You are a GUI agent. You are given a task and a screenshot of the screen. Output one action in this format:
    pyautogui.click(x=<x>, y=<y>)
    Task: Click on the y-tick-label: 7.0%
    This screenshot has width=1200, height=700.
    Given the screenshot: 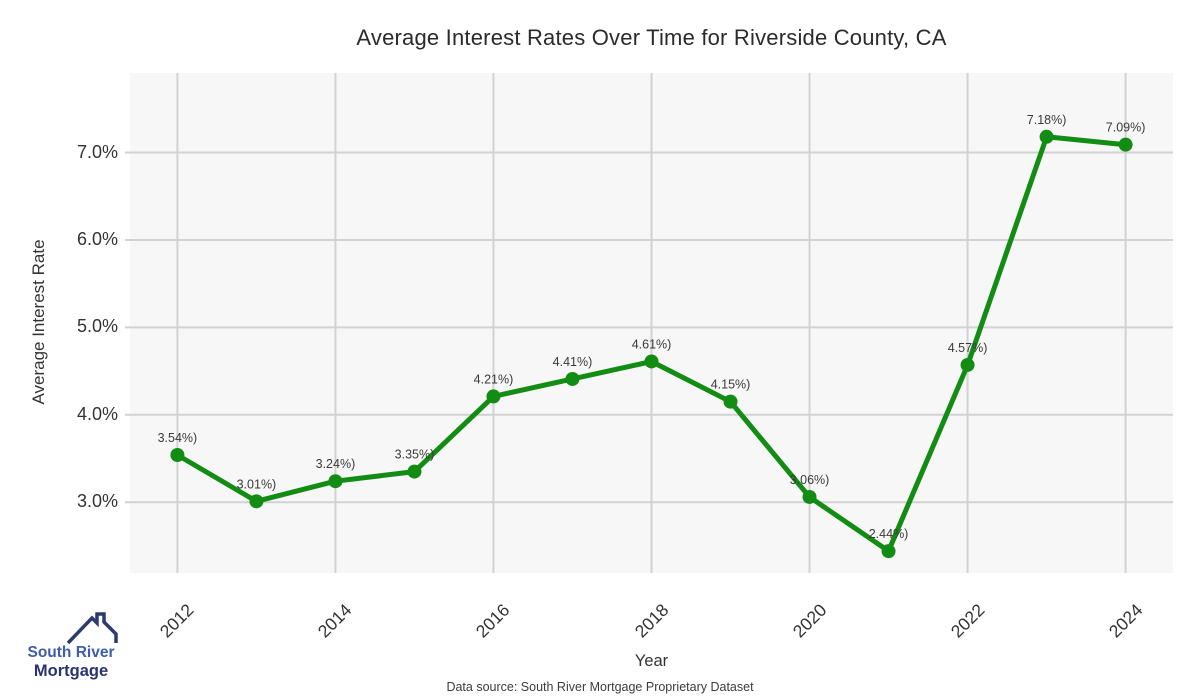 What is the action you would take?
    pyautogui.click(x=97, y=151)
    